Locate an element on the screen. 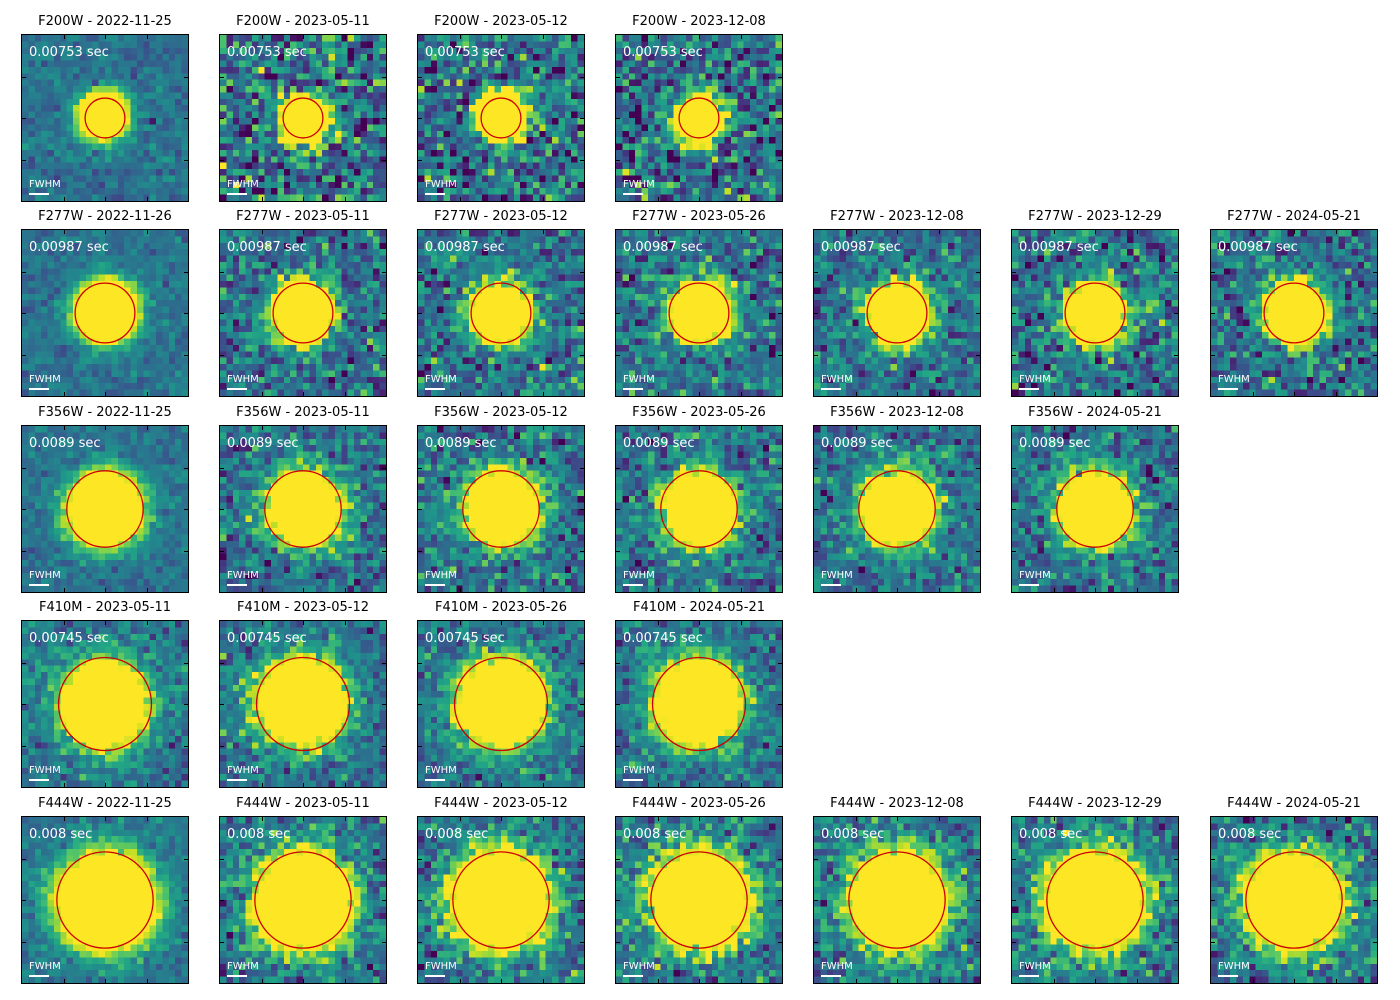  panel-title: F277W - 2023-12-08 is located at coordinates (897, 216).